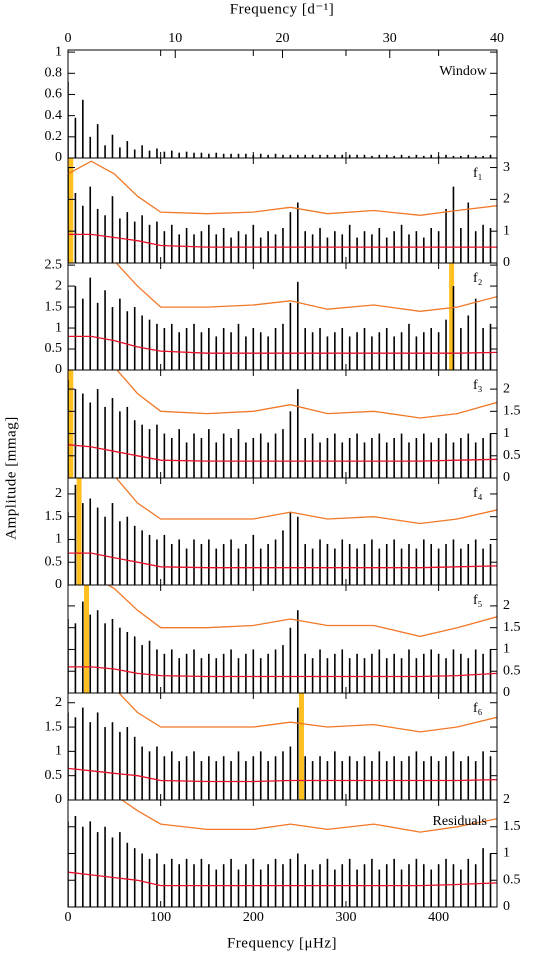 The width and height of the screenshot is (533, 959). I want to click on x-tick-label: 400, so click(438, 917).